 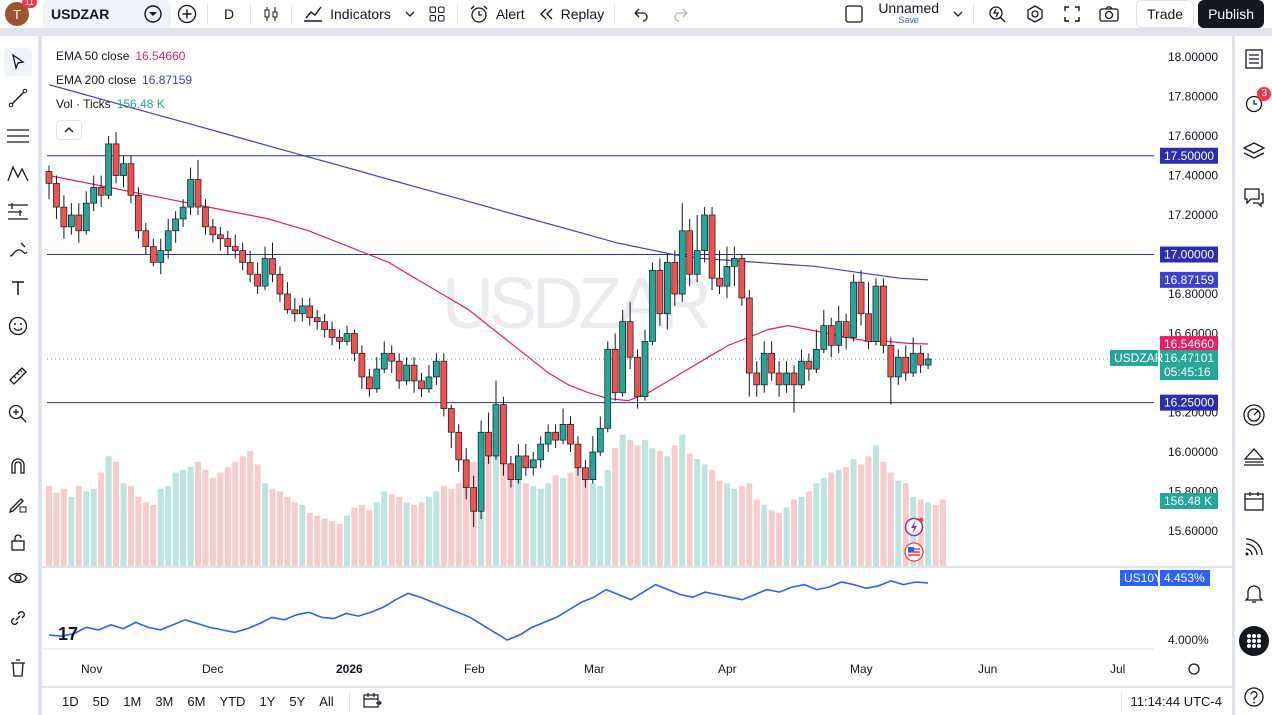 I want to click on range-all: All, so click(x=326, y=701).